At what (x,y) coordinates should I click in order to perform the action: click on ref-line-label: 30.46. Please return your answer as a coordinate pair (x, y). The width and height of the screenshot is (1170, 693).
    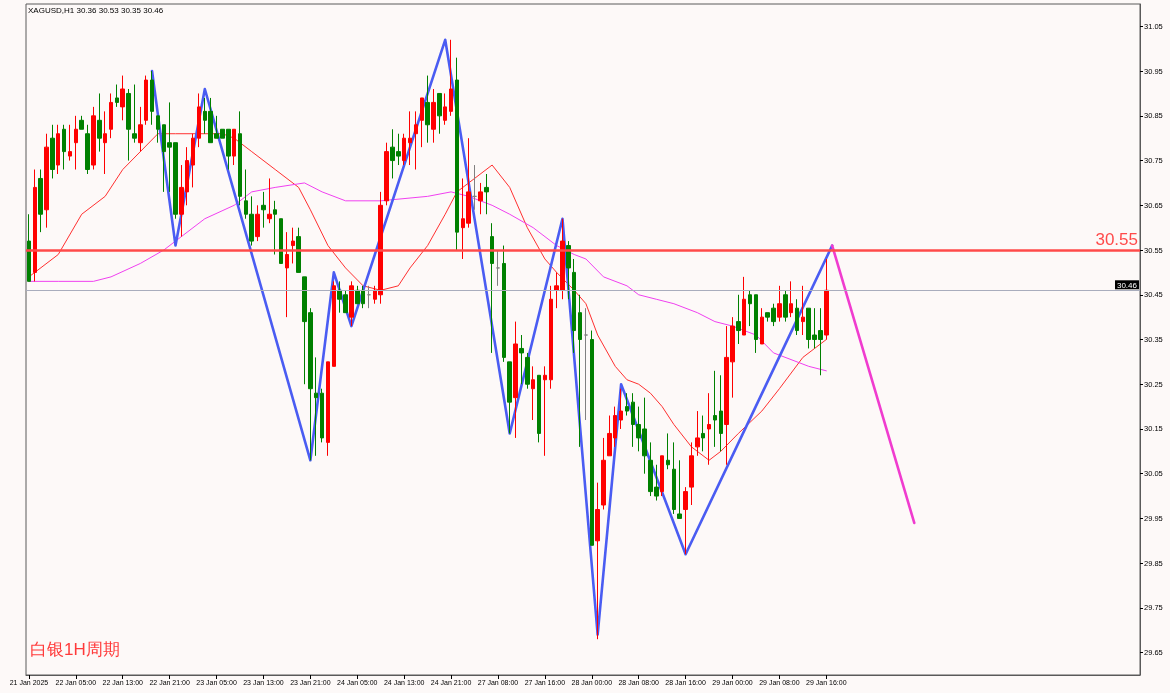
    Looking at the image, I should click on (1127, 285).